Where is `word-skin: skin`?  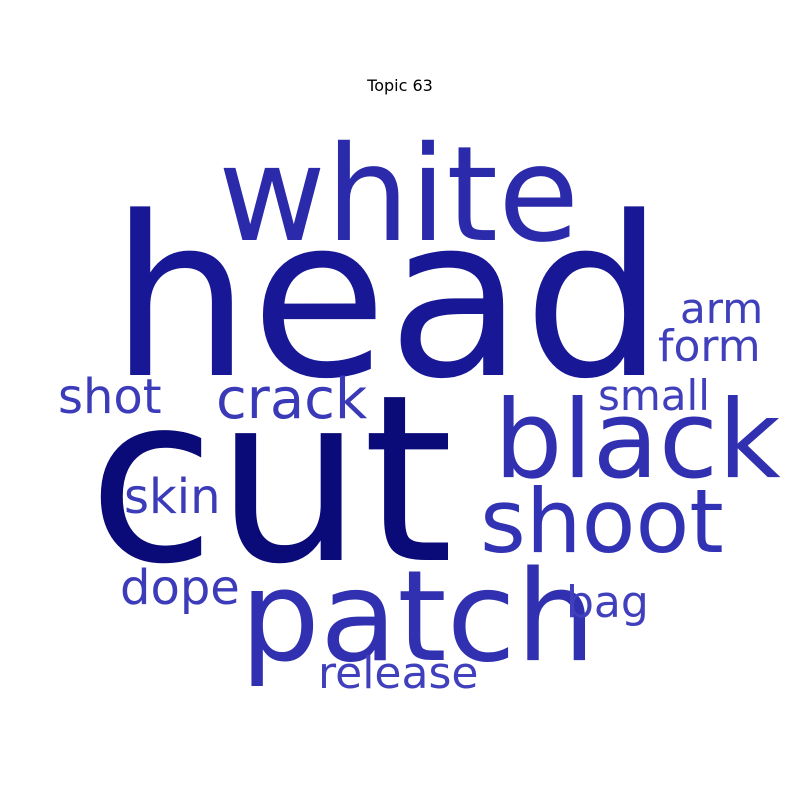 word-skin: skin is located at coordinates (172, 497).